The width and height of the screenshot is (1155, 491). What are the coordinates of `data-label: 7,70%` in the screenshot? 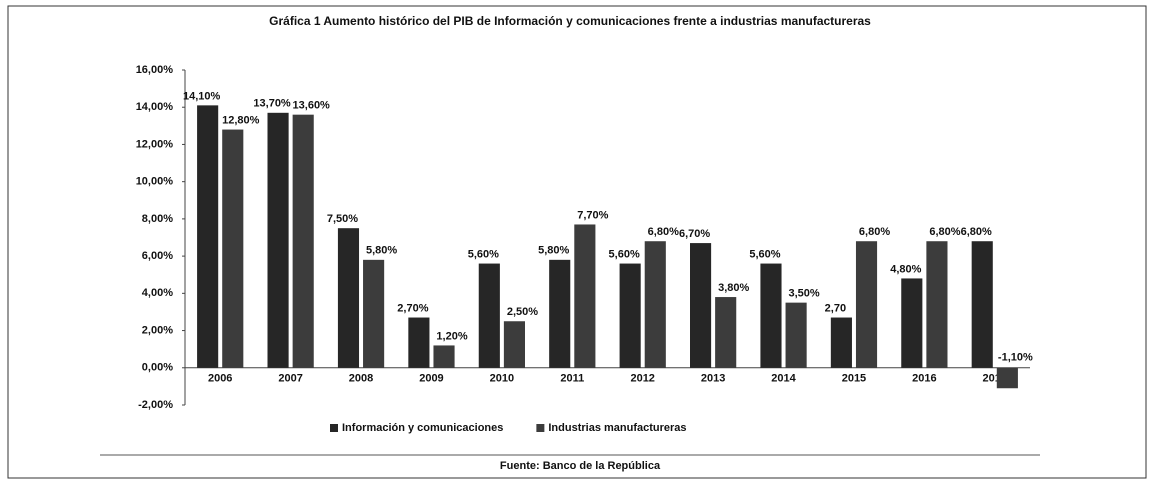 It's located at (592, 215).